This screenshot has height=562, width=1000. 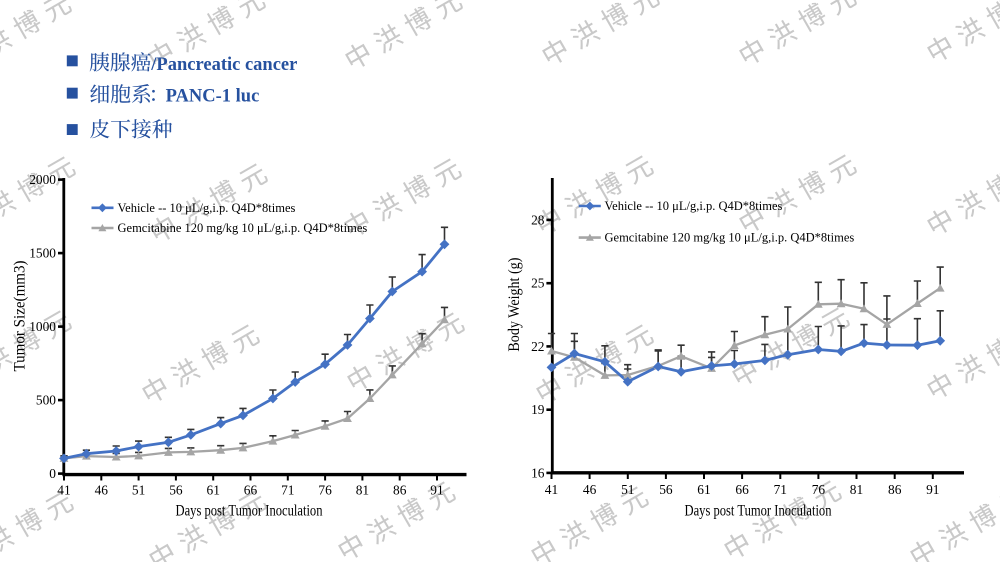 What do you see at coordinates (537, 346) in the screenshot?
I see `svg-text: 22` at bounding box center [537, 346].